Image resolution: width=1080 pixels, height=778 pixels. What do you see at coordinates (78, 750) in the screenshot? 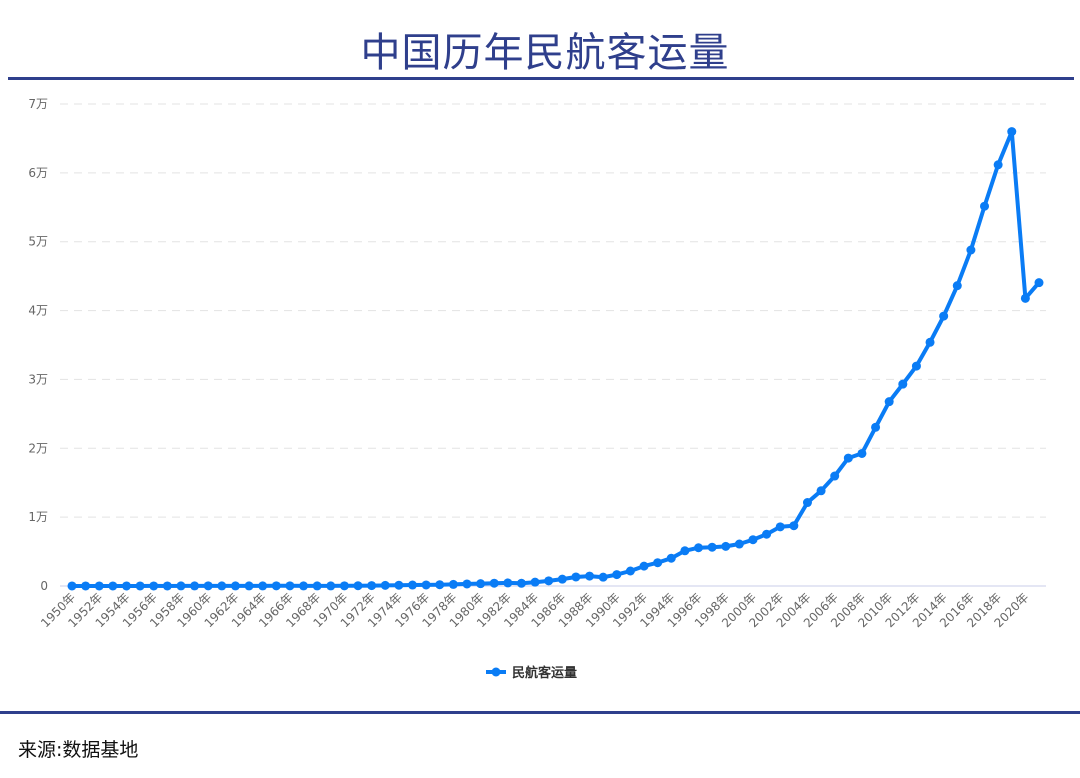
I see `source-note: 来源:数据基地` at bounding box center [78, 750].